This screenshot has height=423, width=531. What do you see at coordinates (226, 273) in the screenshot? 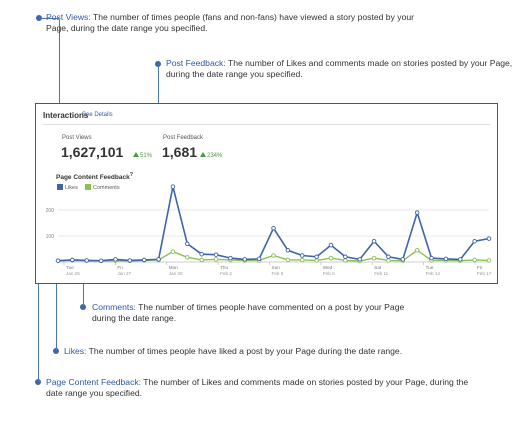
I see `x-tick-label-date: Feb 2` at bounding box center [226, 273].